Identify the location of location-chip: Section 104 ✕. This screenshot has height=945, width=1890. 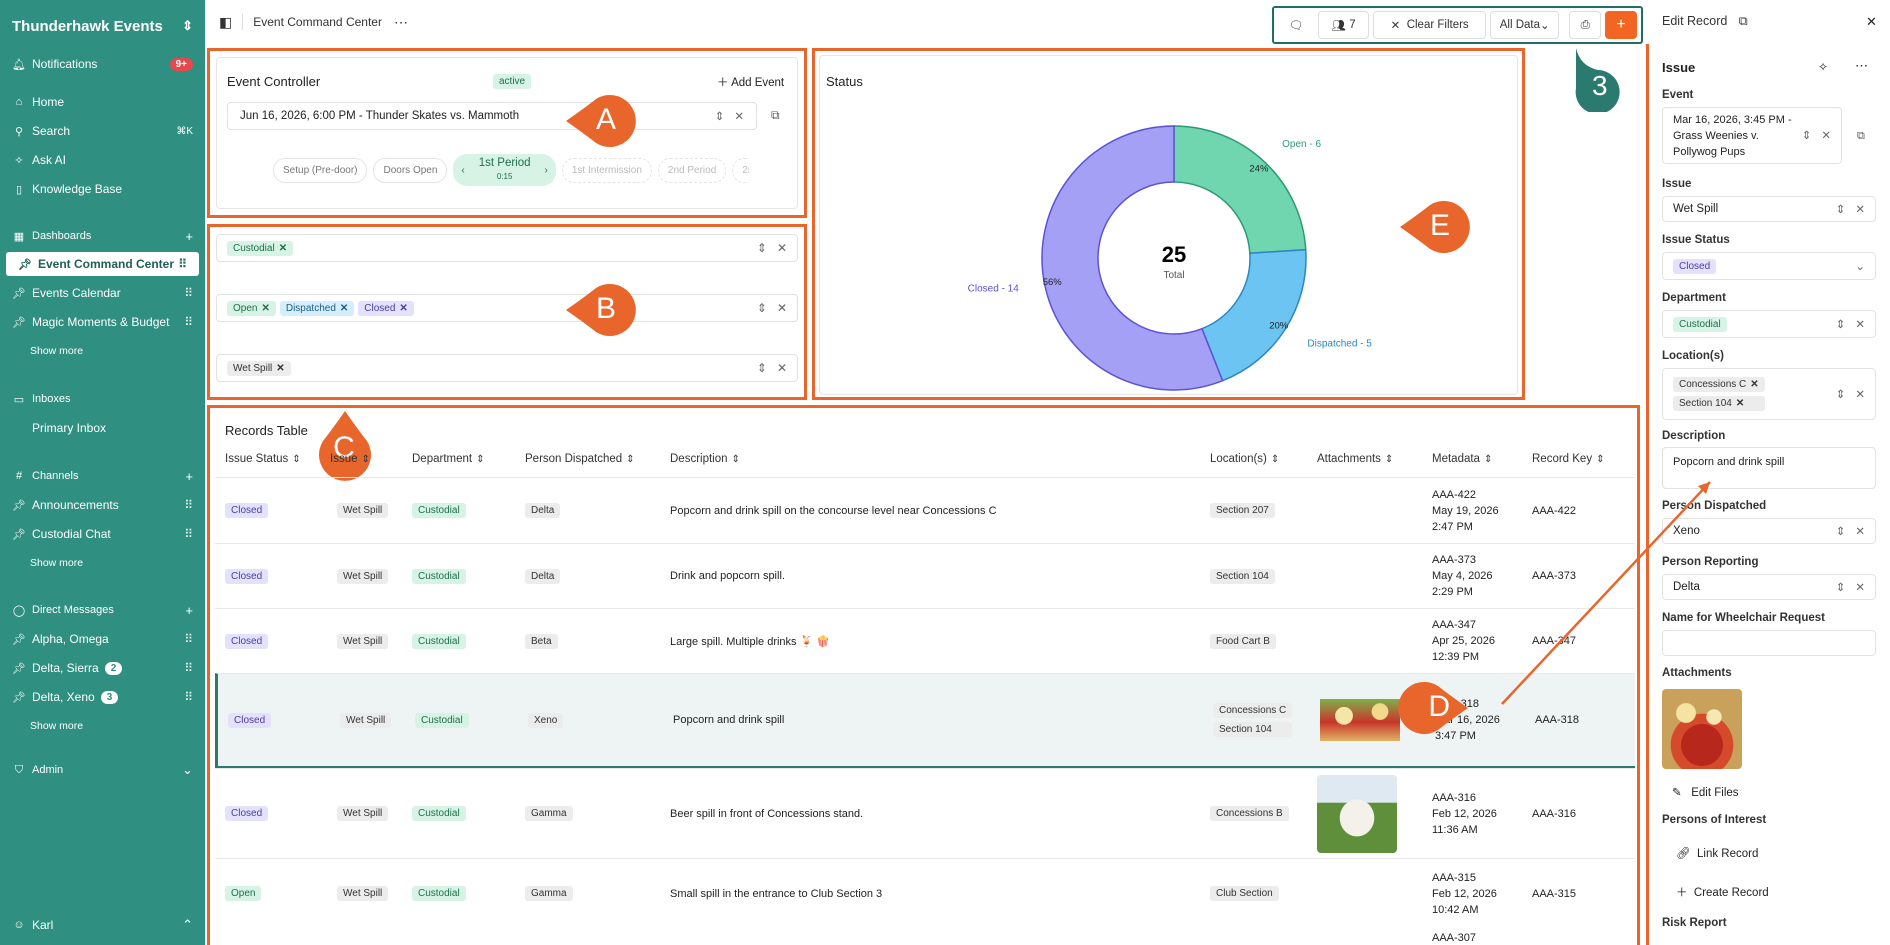
(1719, 403).